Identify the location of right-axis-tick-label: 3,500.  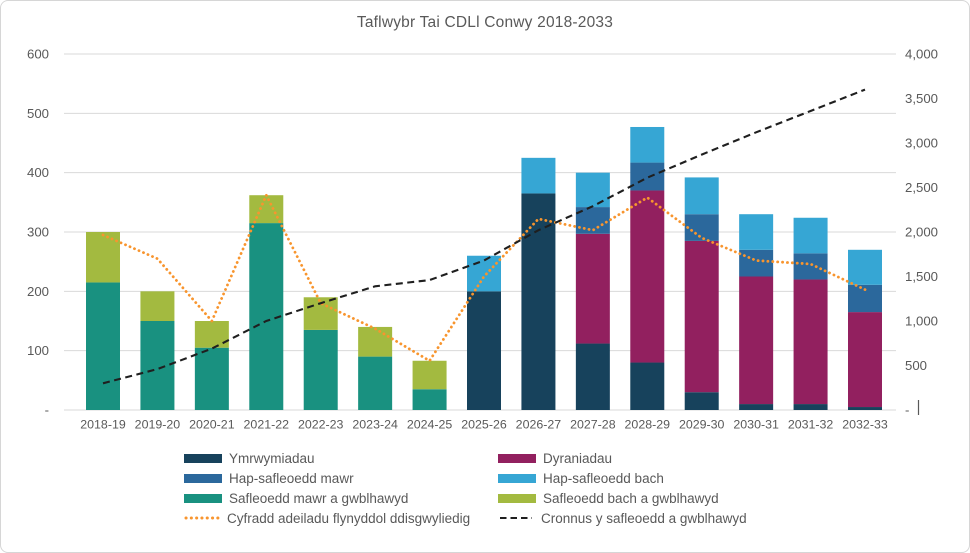
(921, 98).